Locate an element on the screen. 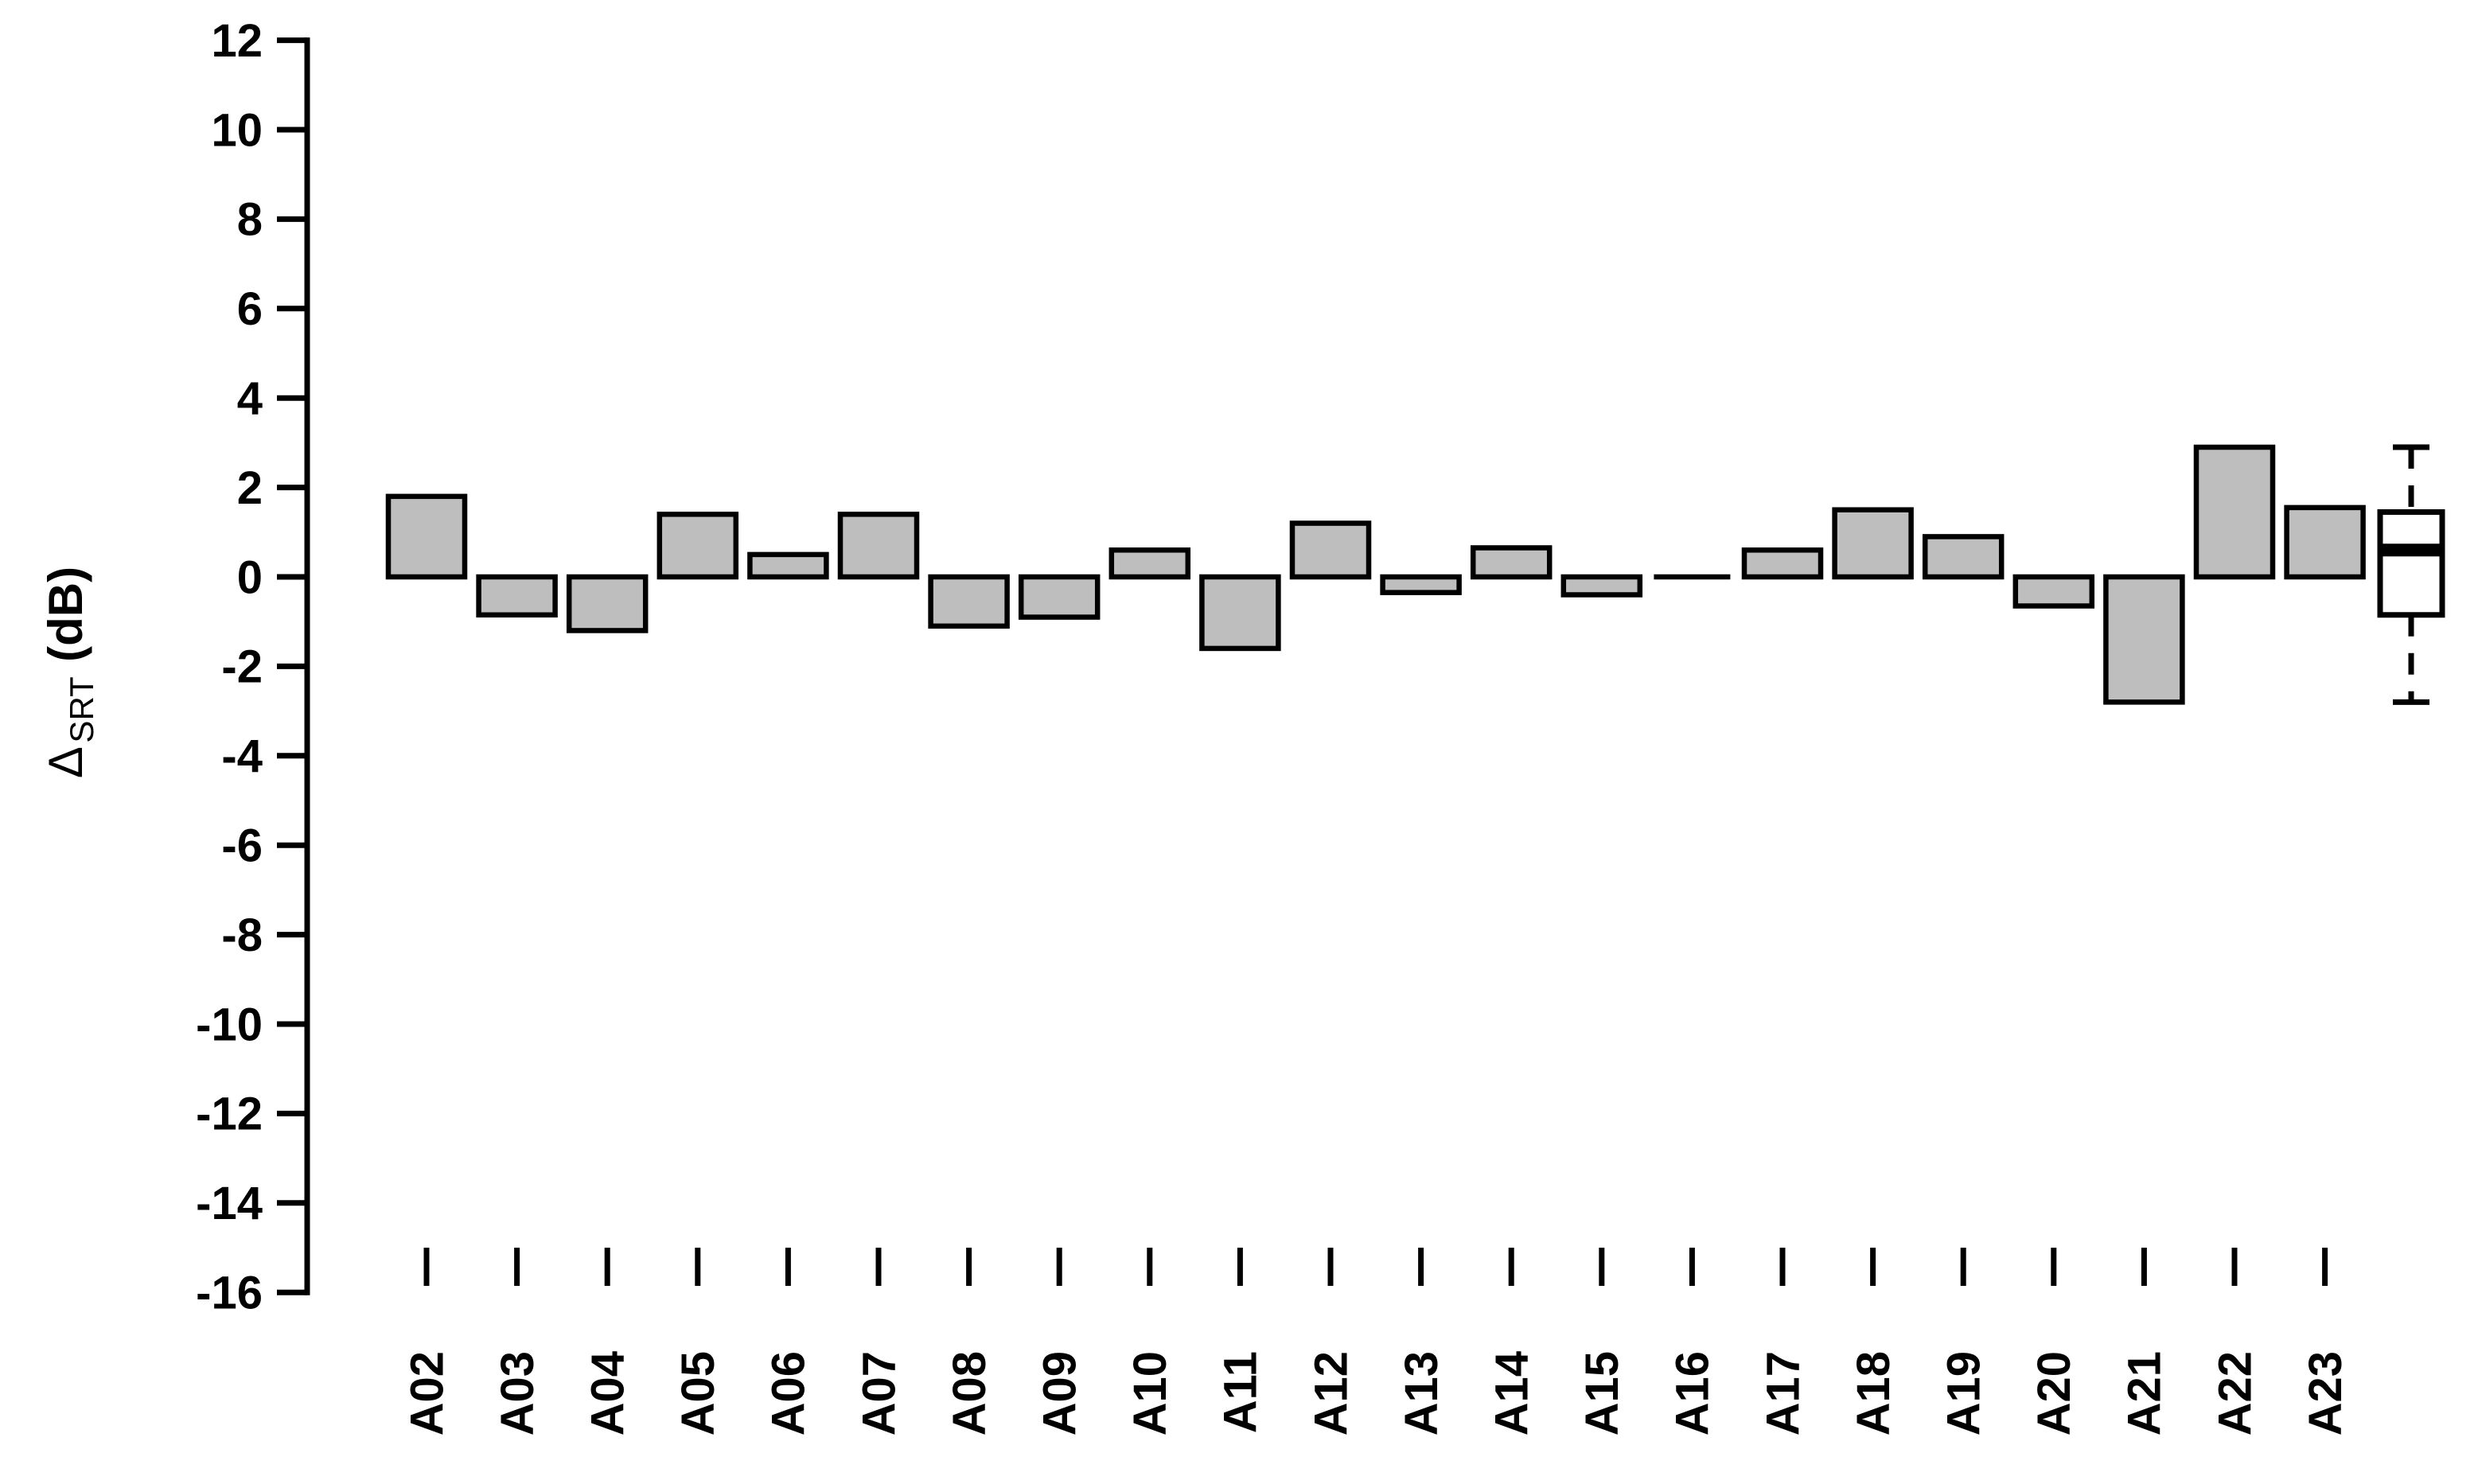  y-axis-tick-label: -12 is located at coordinates (230, 1114).